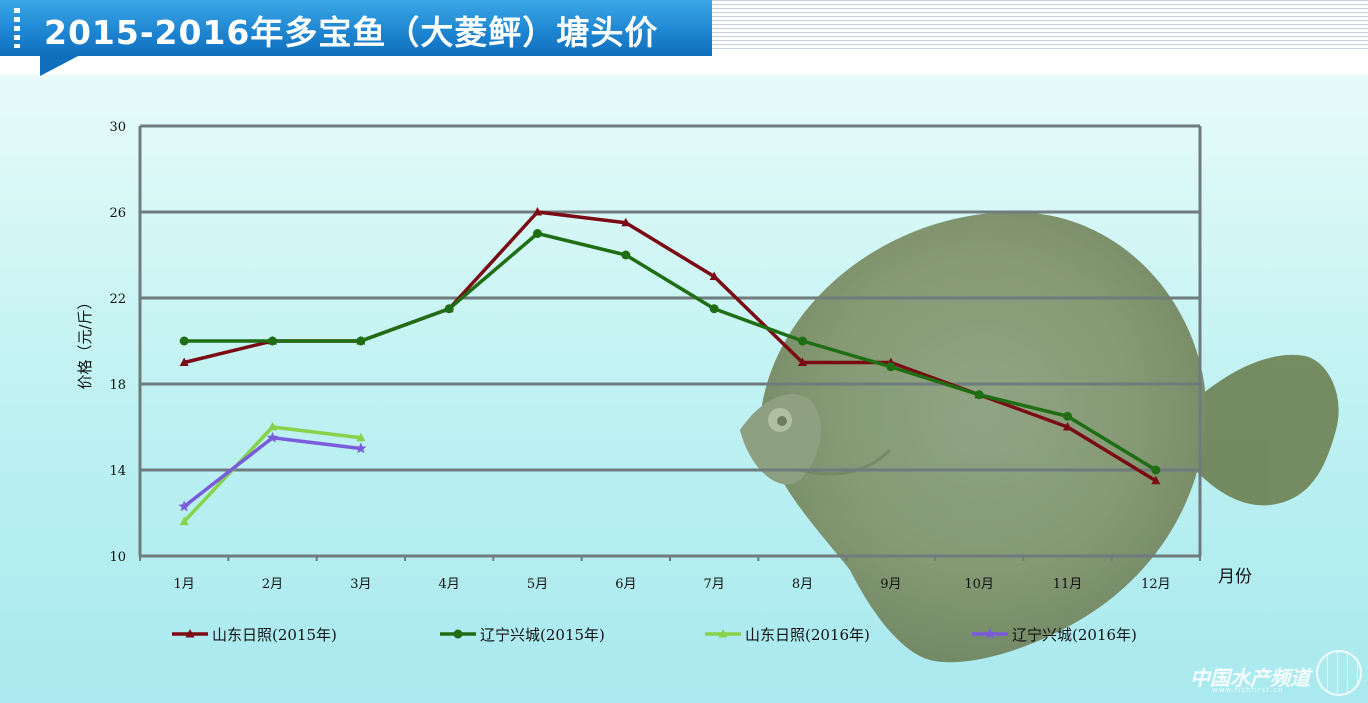 The height and width of the screenshot is (703, 1368). I want to click on page-title: 2015-2016年多宝鱼（大菱鲆）塘头价, so click(351, 32).